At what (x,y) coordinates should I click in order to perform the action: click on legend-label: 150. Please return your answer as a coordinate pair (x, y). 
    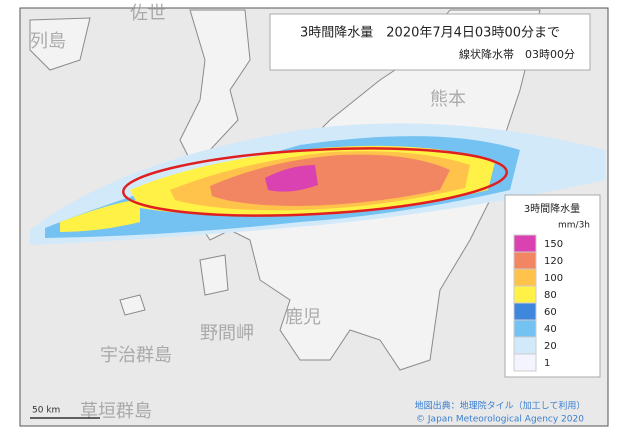
    Looking at the image, I should click on (553, 244).